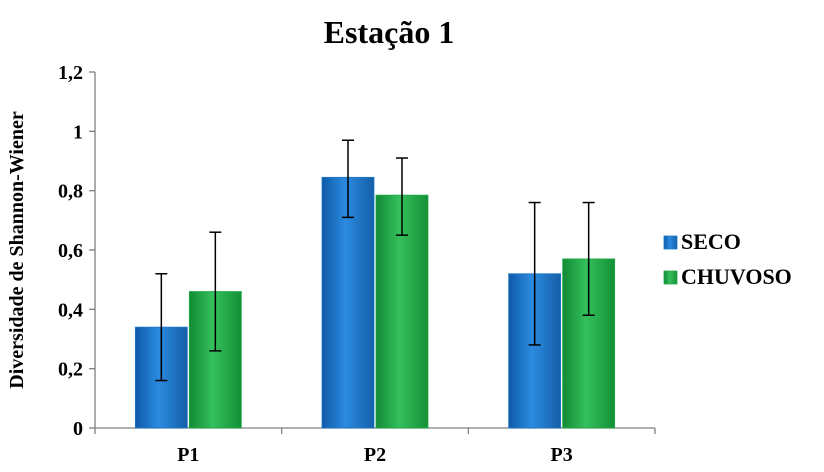 This screenshot has height=472, width=824. What do you see at coordinates (17, 250) in the screenshot?
I see `y-axis-label: Diversidade de Shannon-Wiener` at bounding box center [17, 250].